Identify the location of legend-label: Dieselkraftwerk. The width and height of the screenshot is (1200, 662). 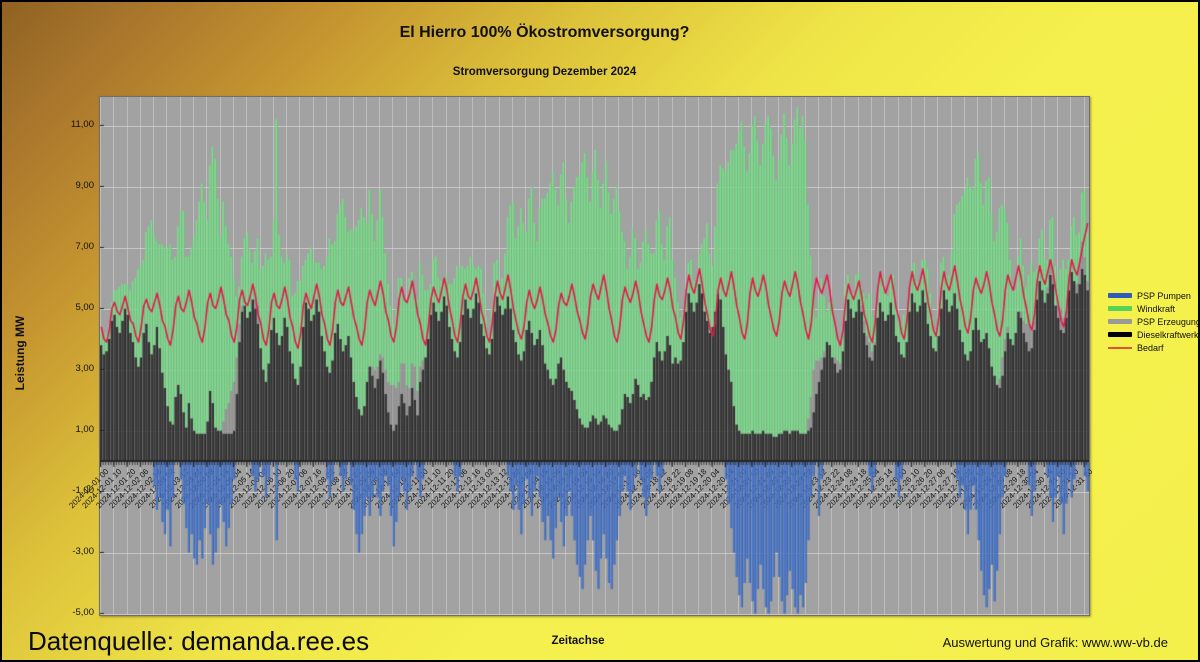
(1168, 334).